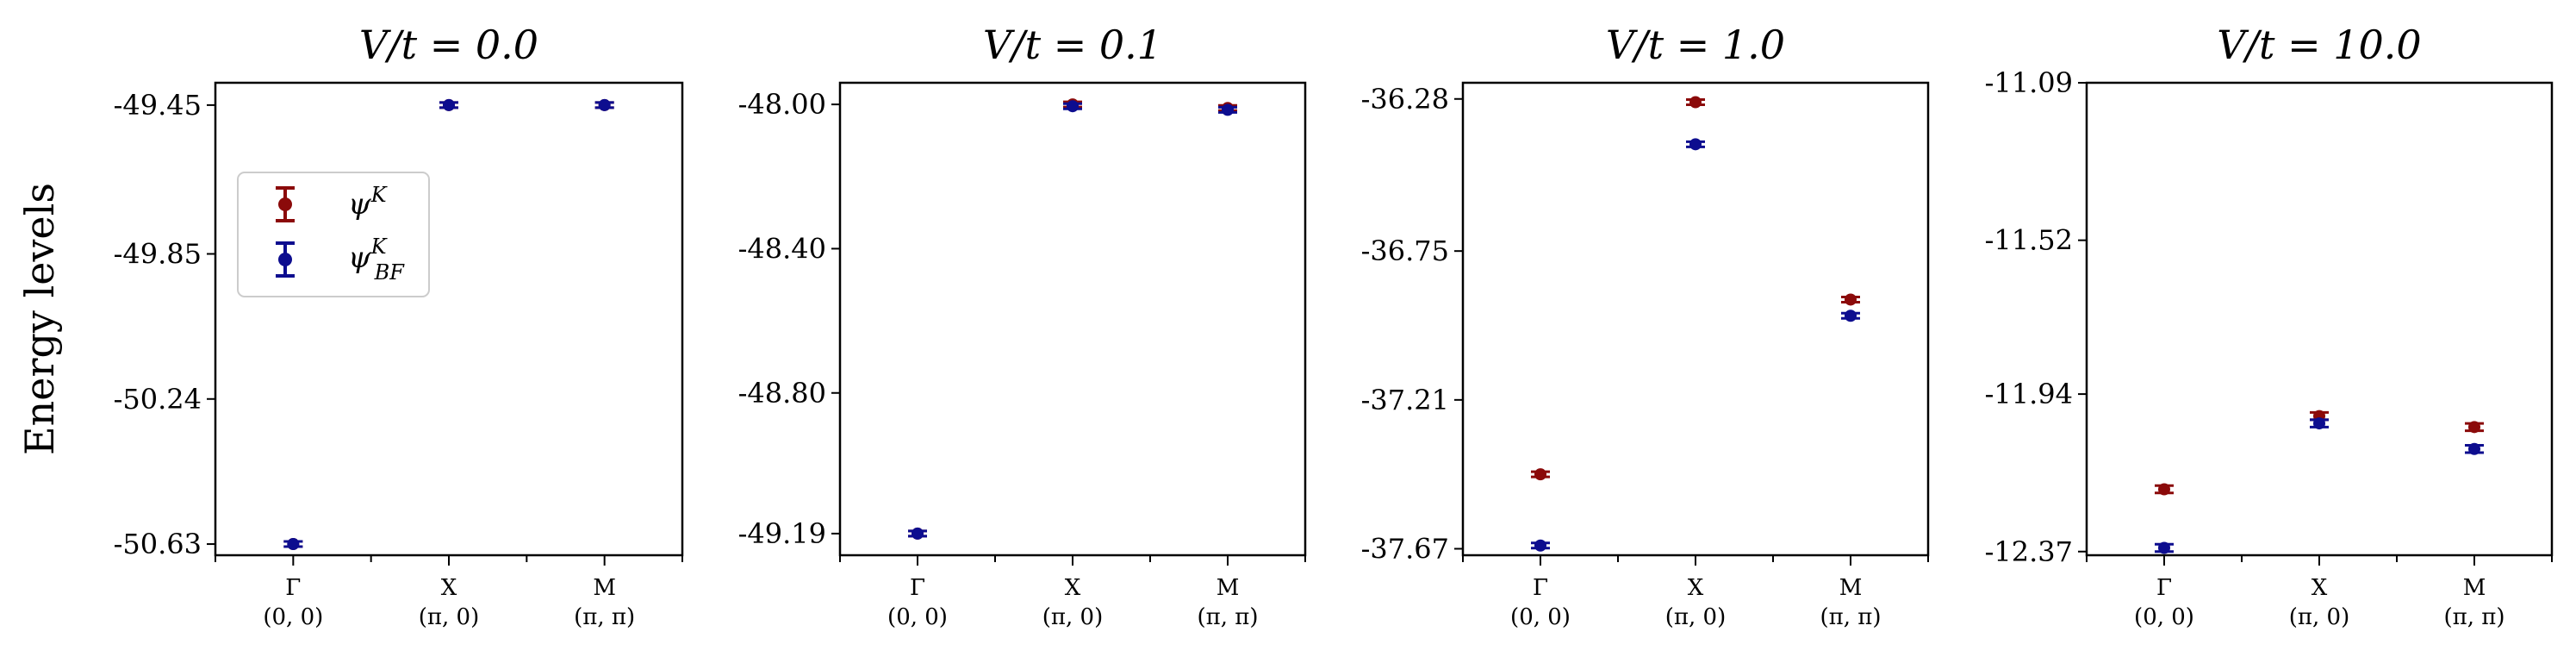  What do you see at coordinates (158, 544) in the screenshot?
I see `y-tick-label: -50.63` at bounding box center [158, 544].